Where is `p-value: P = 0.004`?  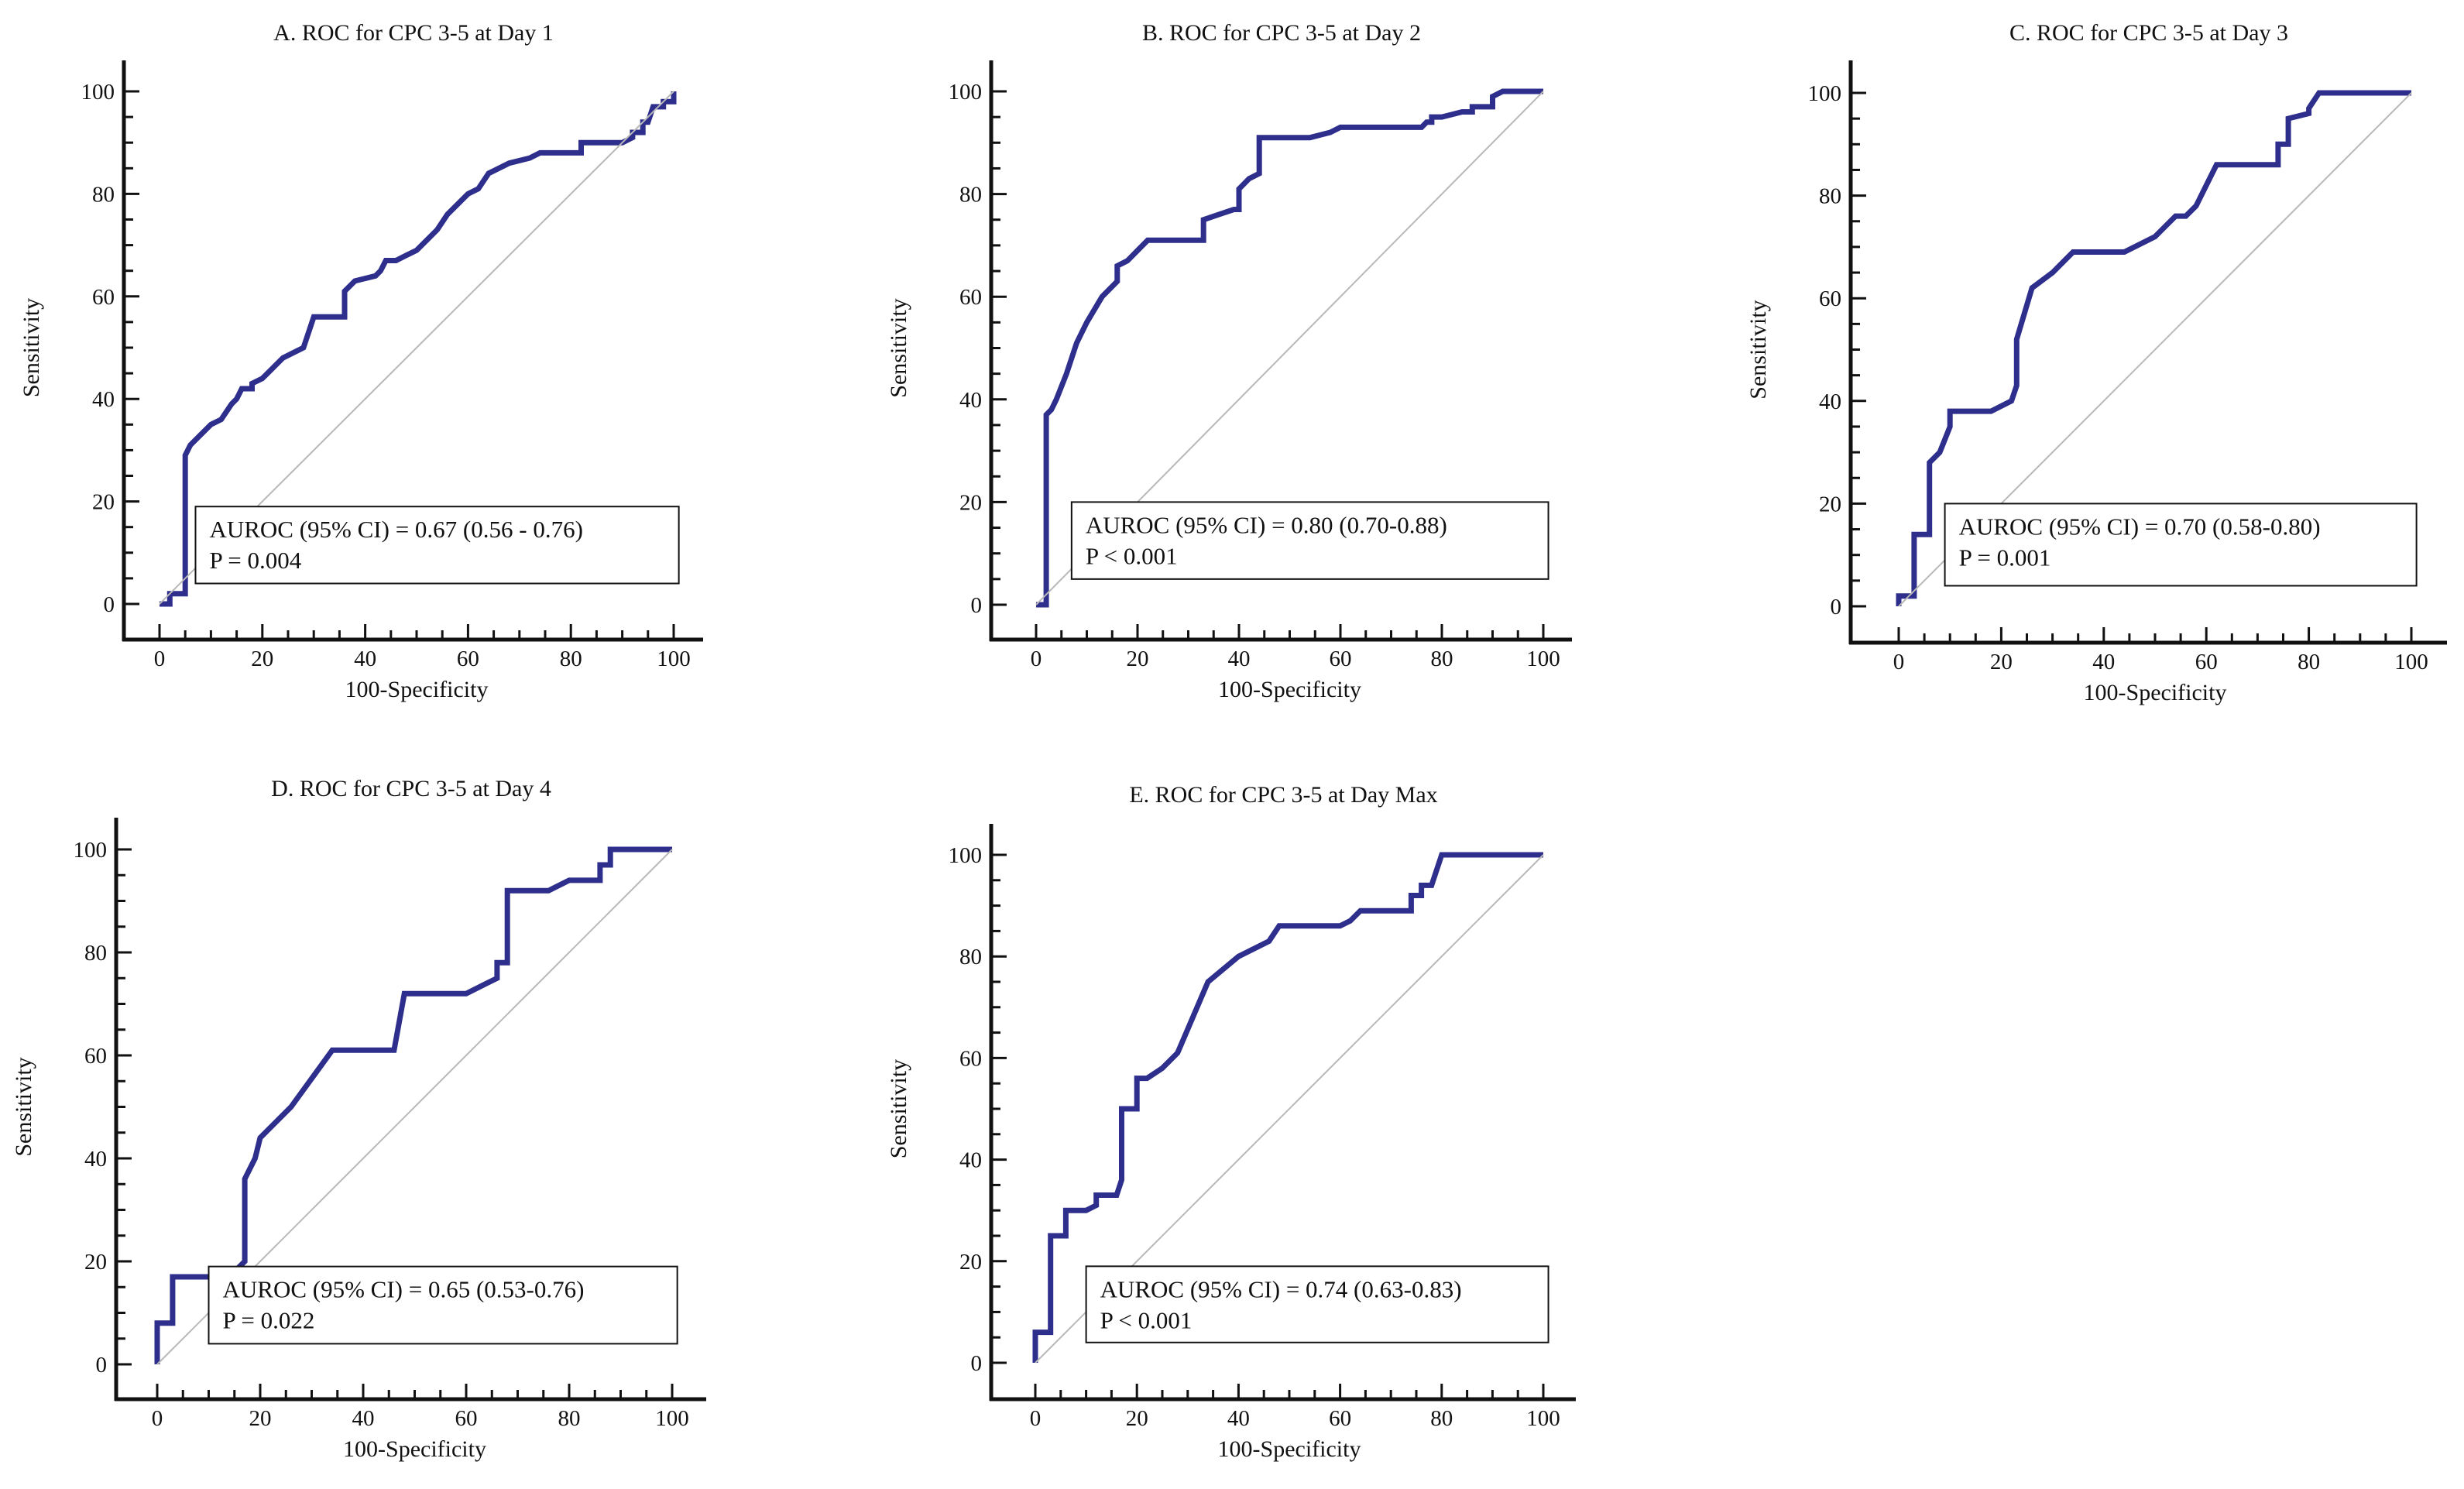
p-value: P = 0.004 is located at coordinates (255, 560).